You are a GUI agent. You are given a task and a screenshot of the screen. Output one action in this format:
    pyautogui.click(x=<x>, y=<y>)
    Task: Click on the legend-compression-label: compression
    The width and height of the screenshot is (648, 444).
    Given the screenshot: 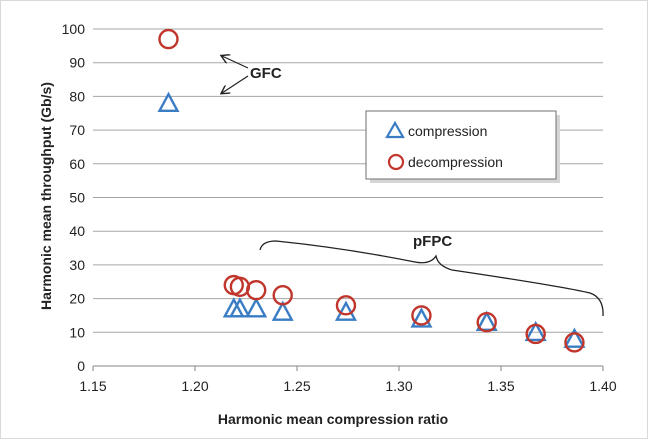 What is the action you would take?
    pyautogui.click(x=447, y=131)
    